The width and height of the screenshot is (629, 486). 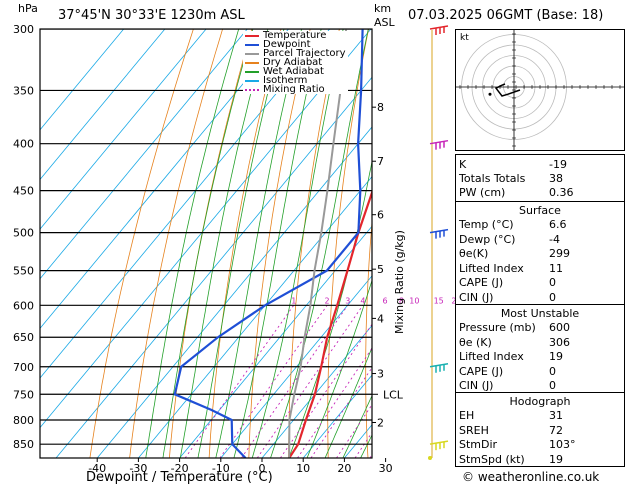 What do you see at coordinates (23, 305) in the screenshot?
I see `pressure-tick-label: 600` at bounding box center [23, 305].